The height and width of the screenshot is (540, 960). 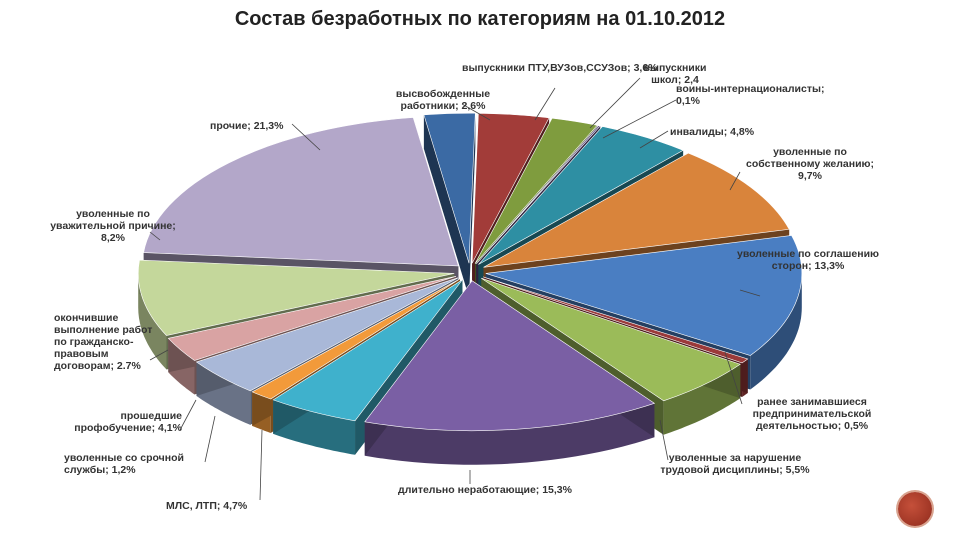 What do you see at coordinates (750, 95) in the screenshot?
I see `label-voiny: воины-интернационалисты; 0,1%` at bounding box center [750, 95].